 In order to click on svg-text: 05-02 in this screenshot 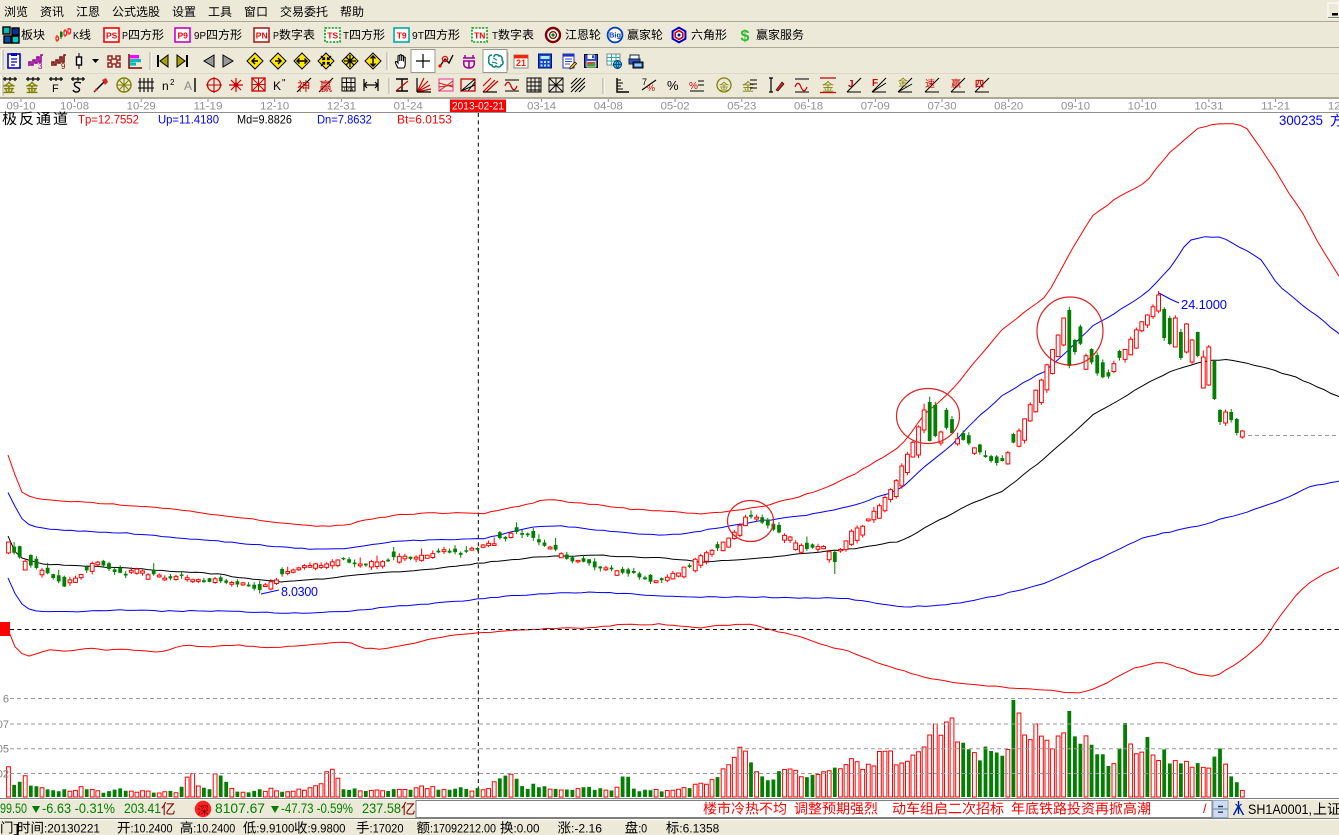, I will do `click(675, 107)`.